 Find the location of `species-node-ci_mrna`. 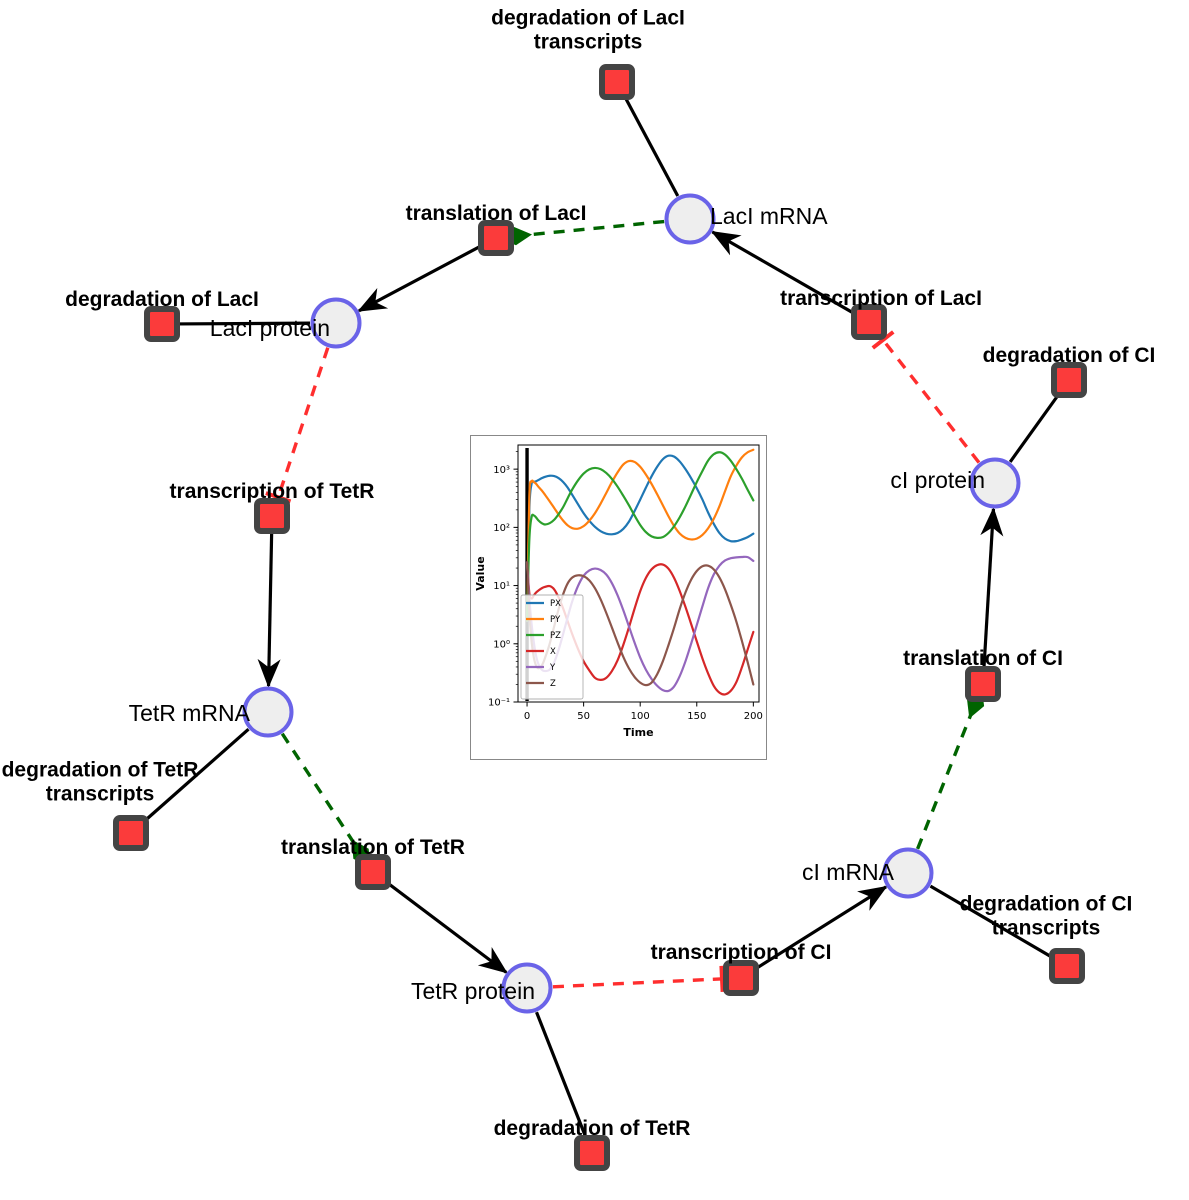

species-node-ci_mrna is located at coordinates (908, 873).